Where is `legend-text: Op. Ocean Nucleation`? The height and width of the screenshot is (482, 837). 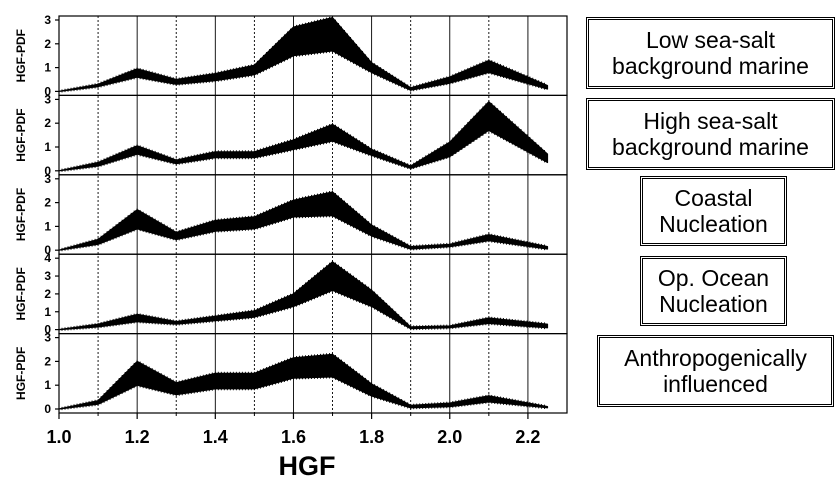
legend-text: Op. Ocean Nucleation is located at coordinates (713, 291).